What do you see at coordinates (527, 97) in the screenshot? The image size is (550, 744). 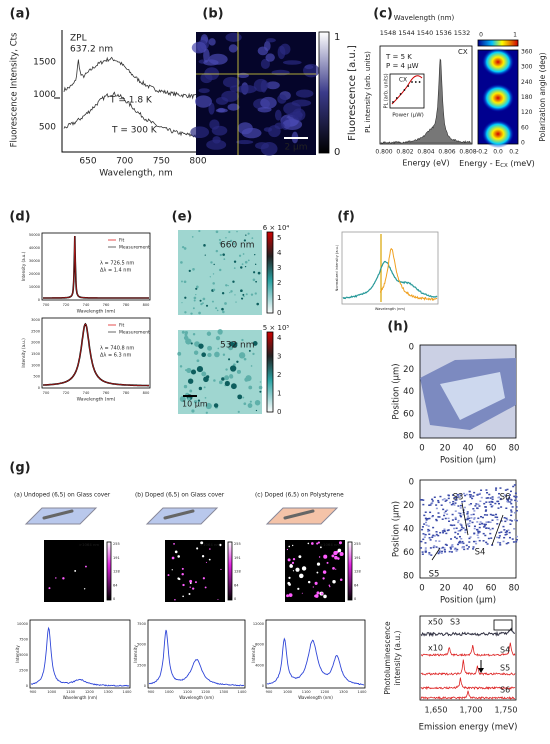 I see `tick-label: 180` at bounding box center [527, 97].